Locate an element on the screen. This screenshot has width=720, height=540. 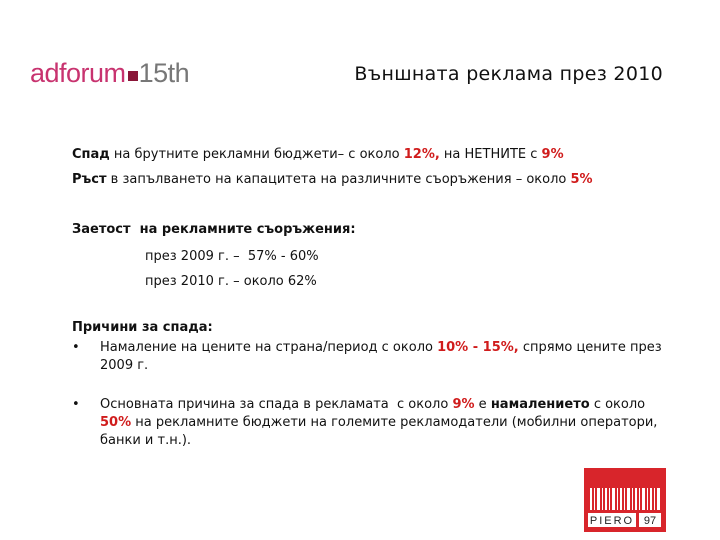
piero-logo: PIERO 97 is located at coordinates (625, 500).